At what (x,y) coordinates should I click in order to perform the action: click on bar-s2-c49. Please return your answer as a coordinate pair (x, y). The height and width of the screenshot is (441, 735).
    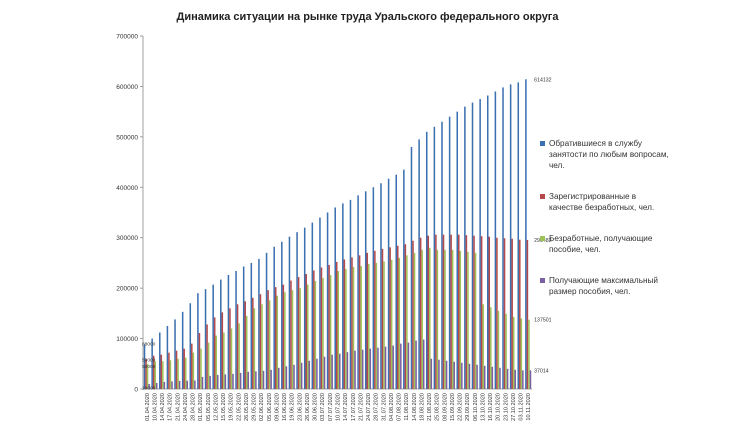
    Looking at the image, I should click on (521, 353).